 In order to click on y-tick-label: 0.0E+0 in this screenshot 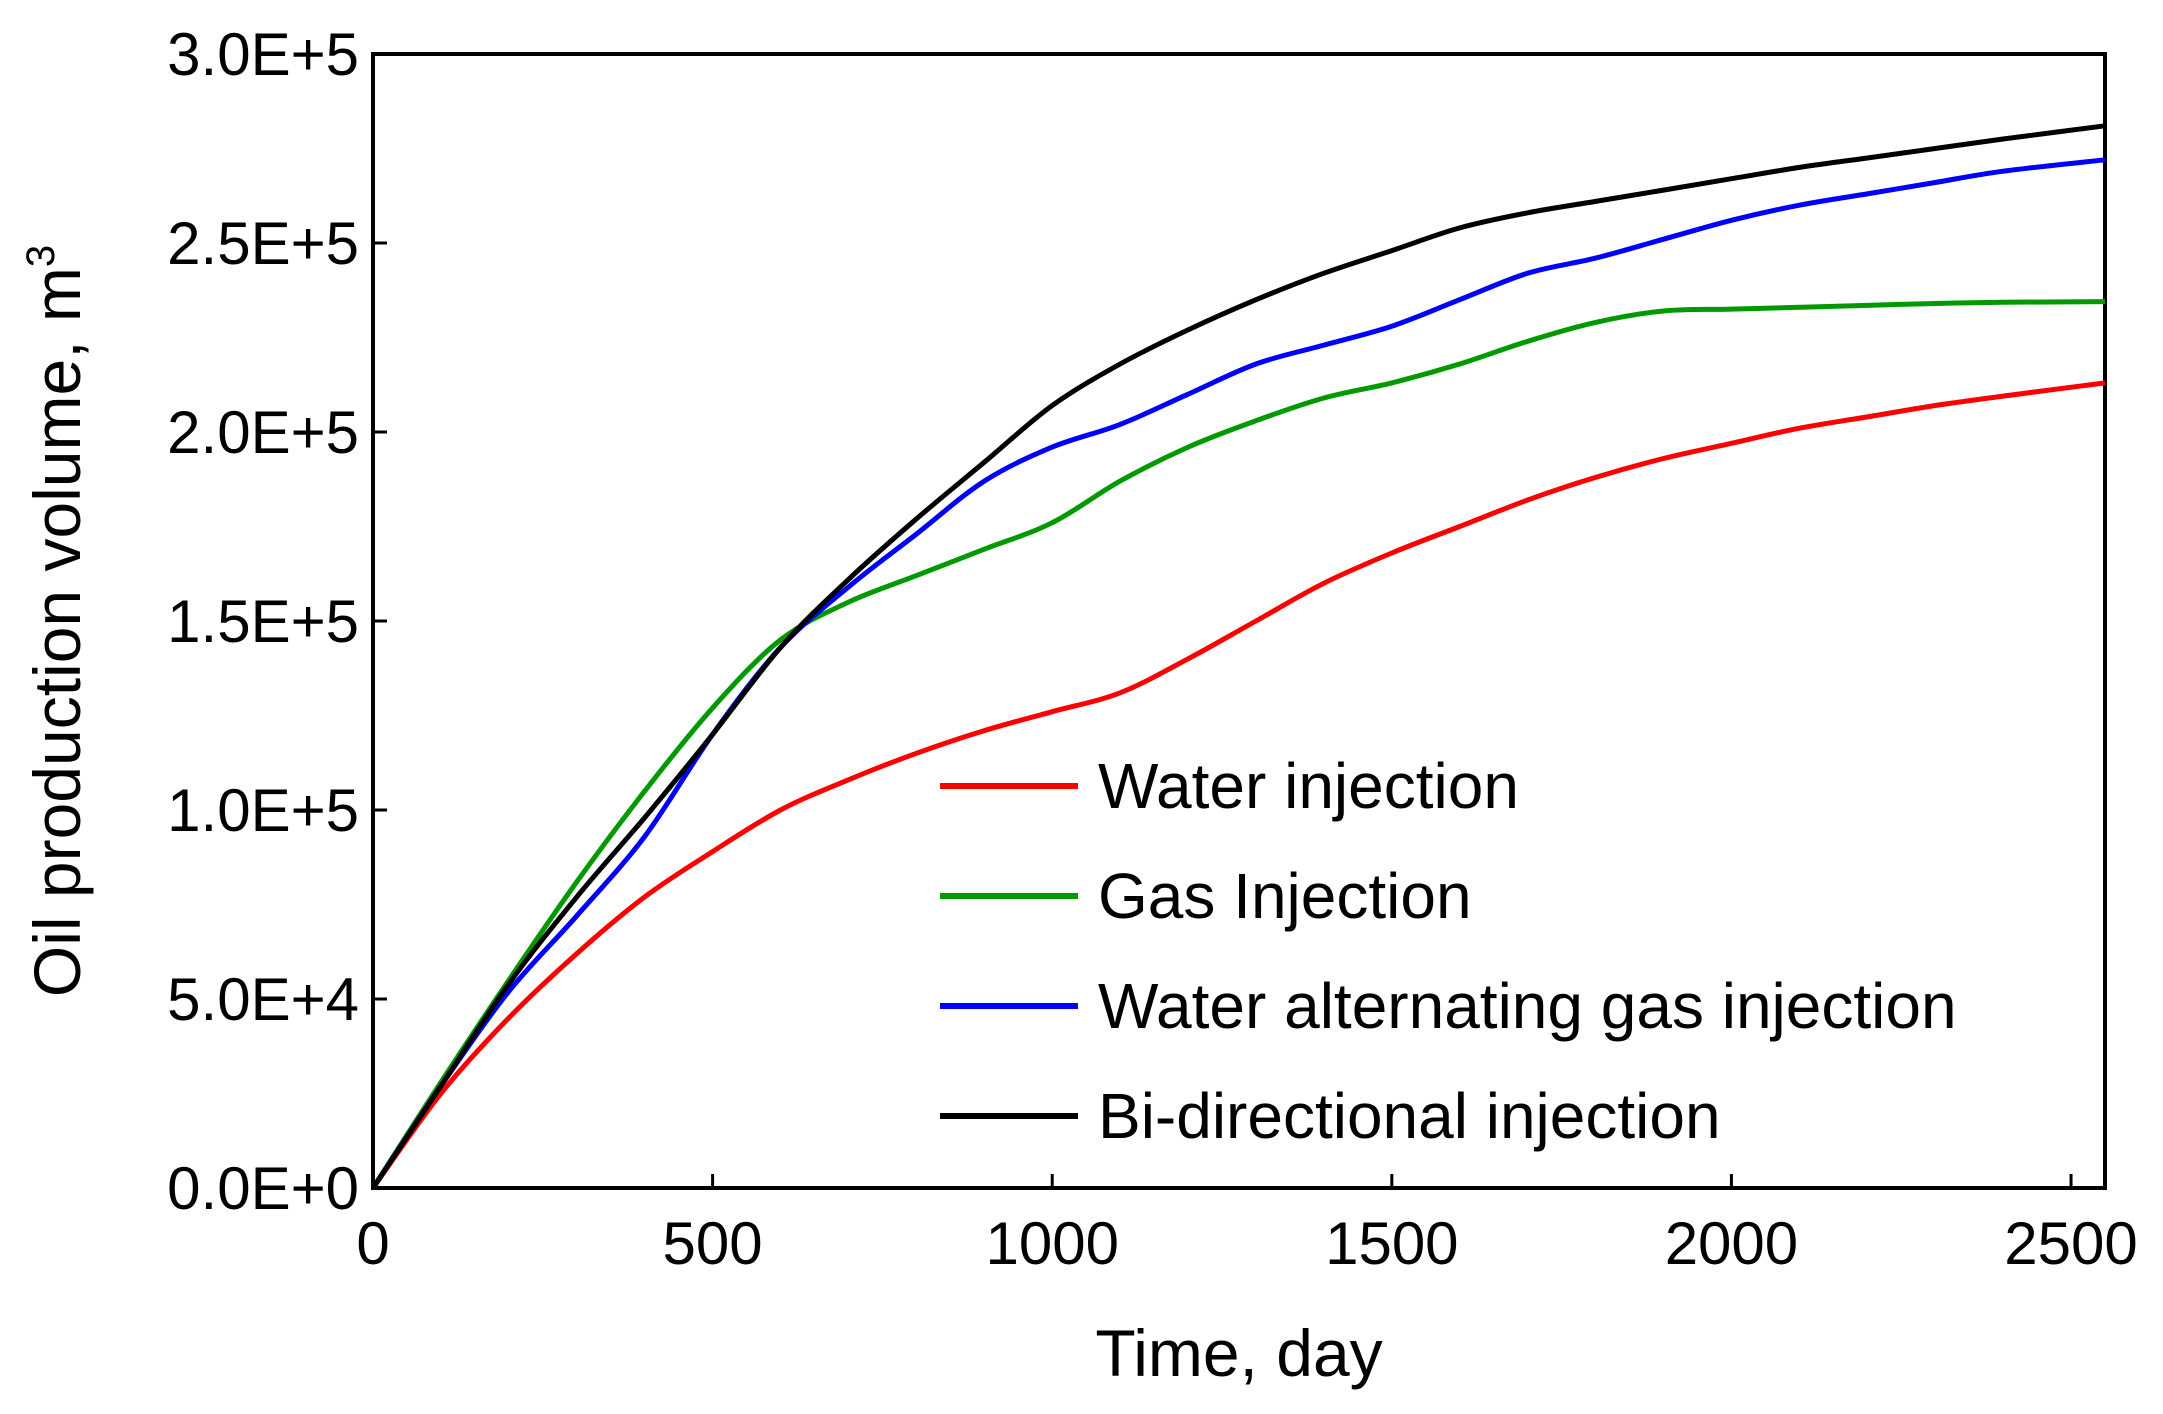, I will do `click(263, 1188)`.